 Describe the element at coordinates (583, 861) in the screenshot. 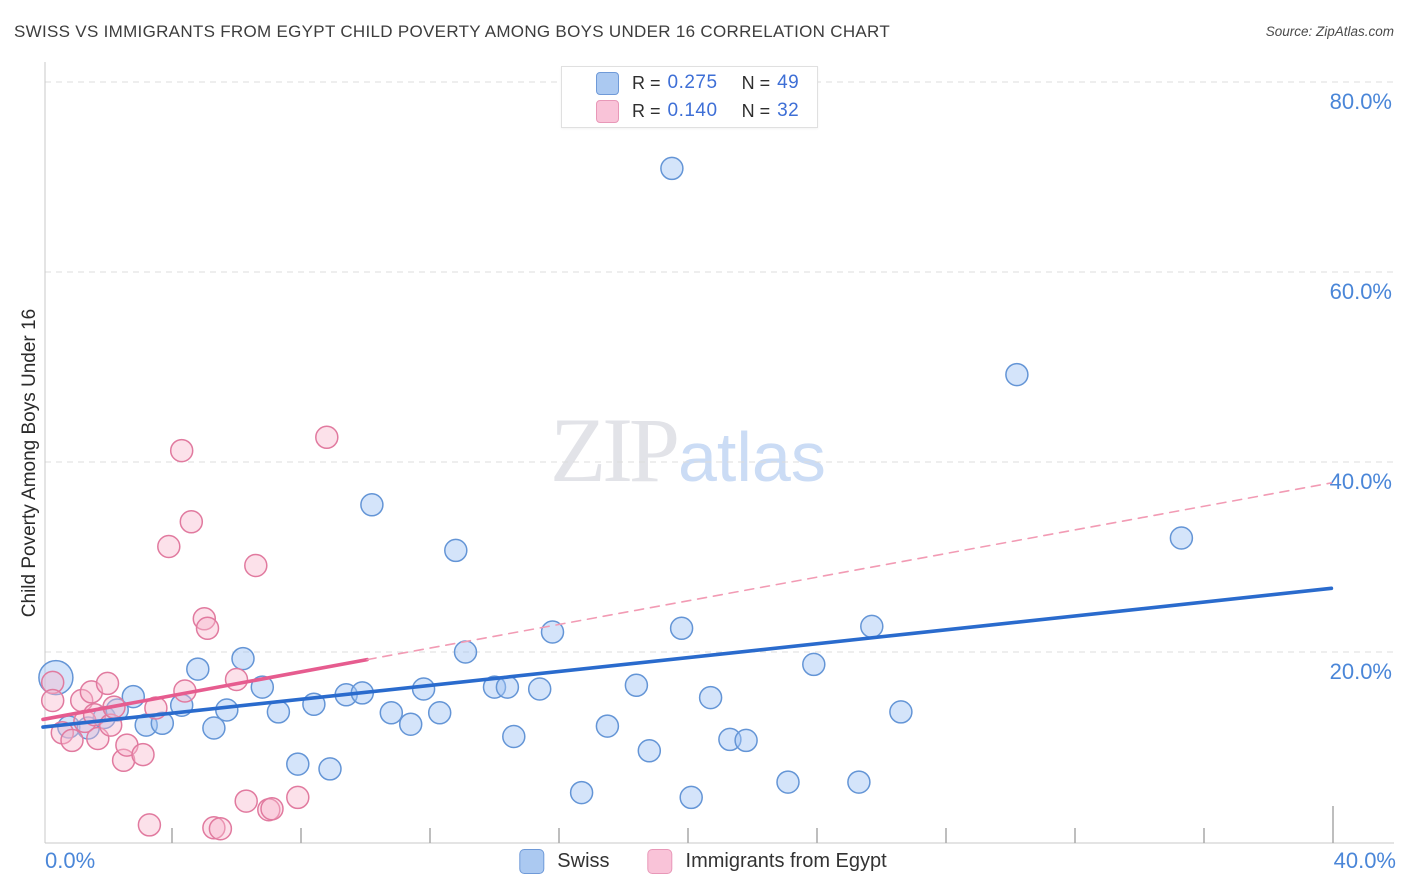

I see `legend-label: Swiss` at that location.